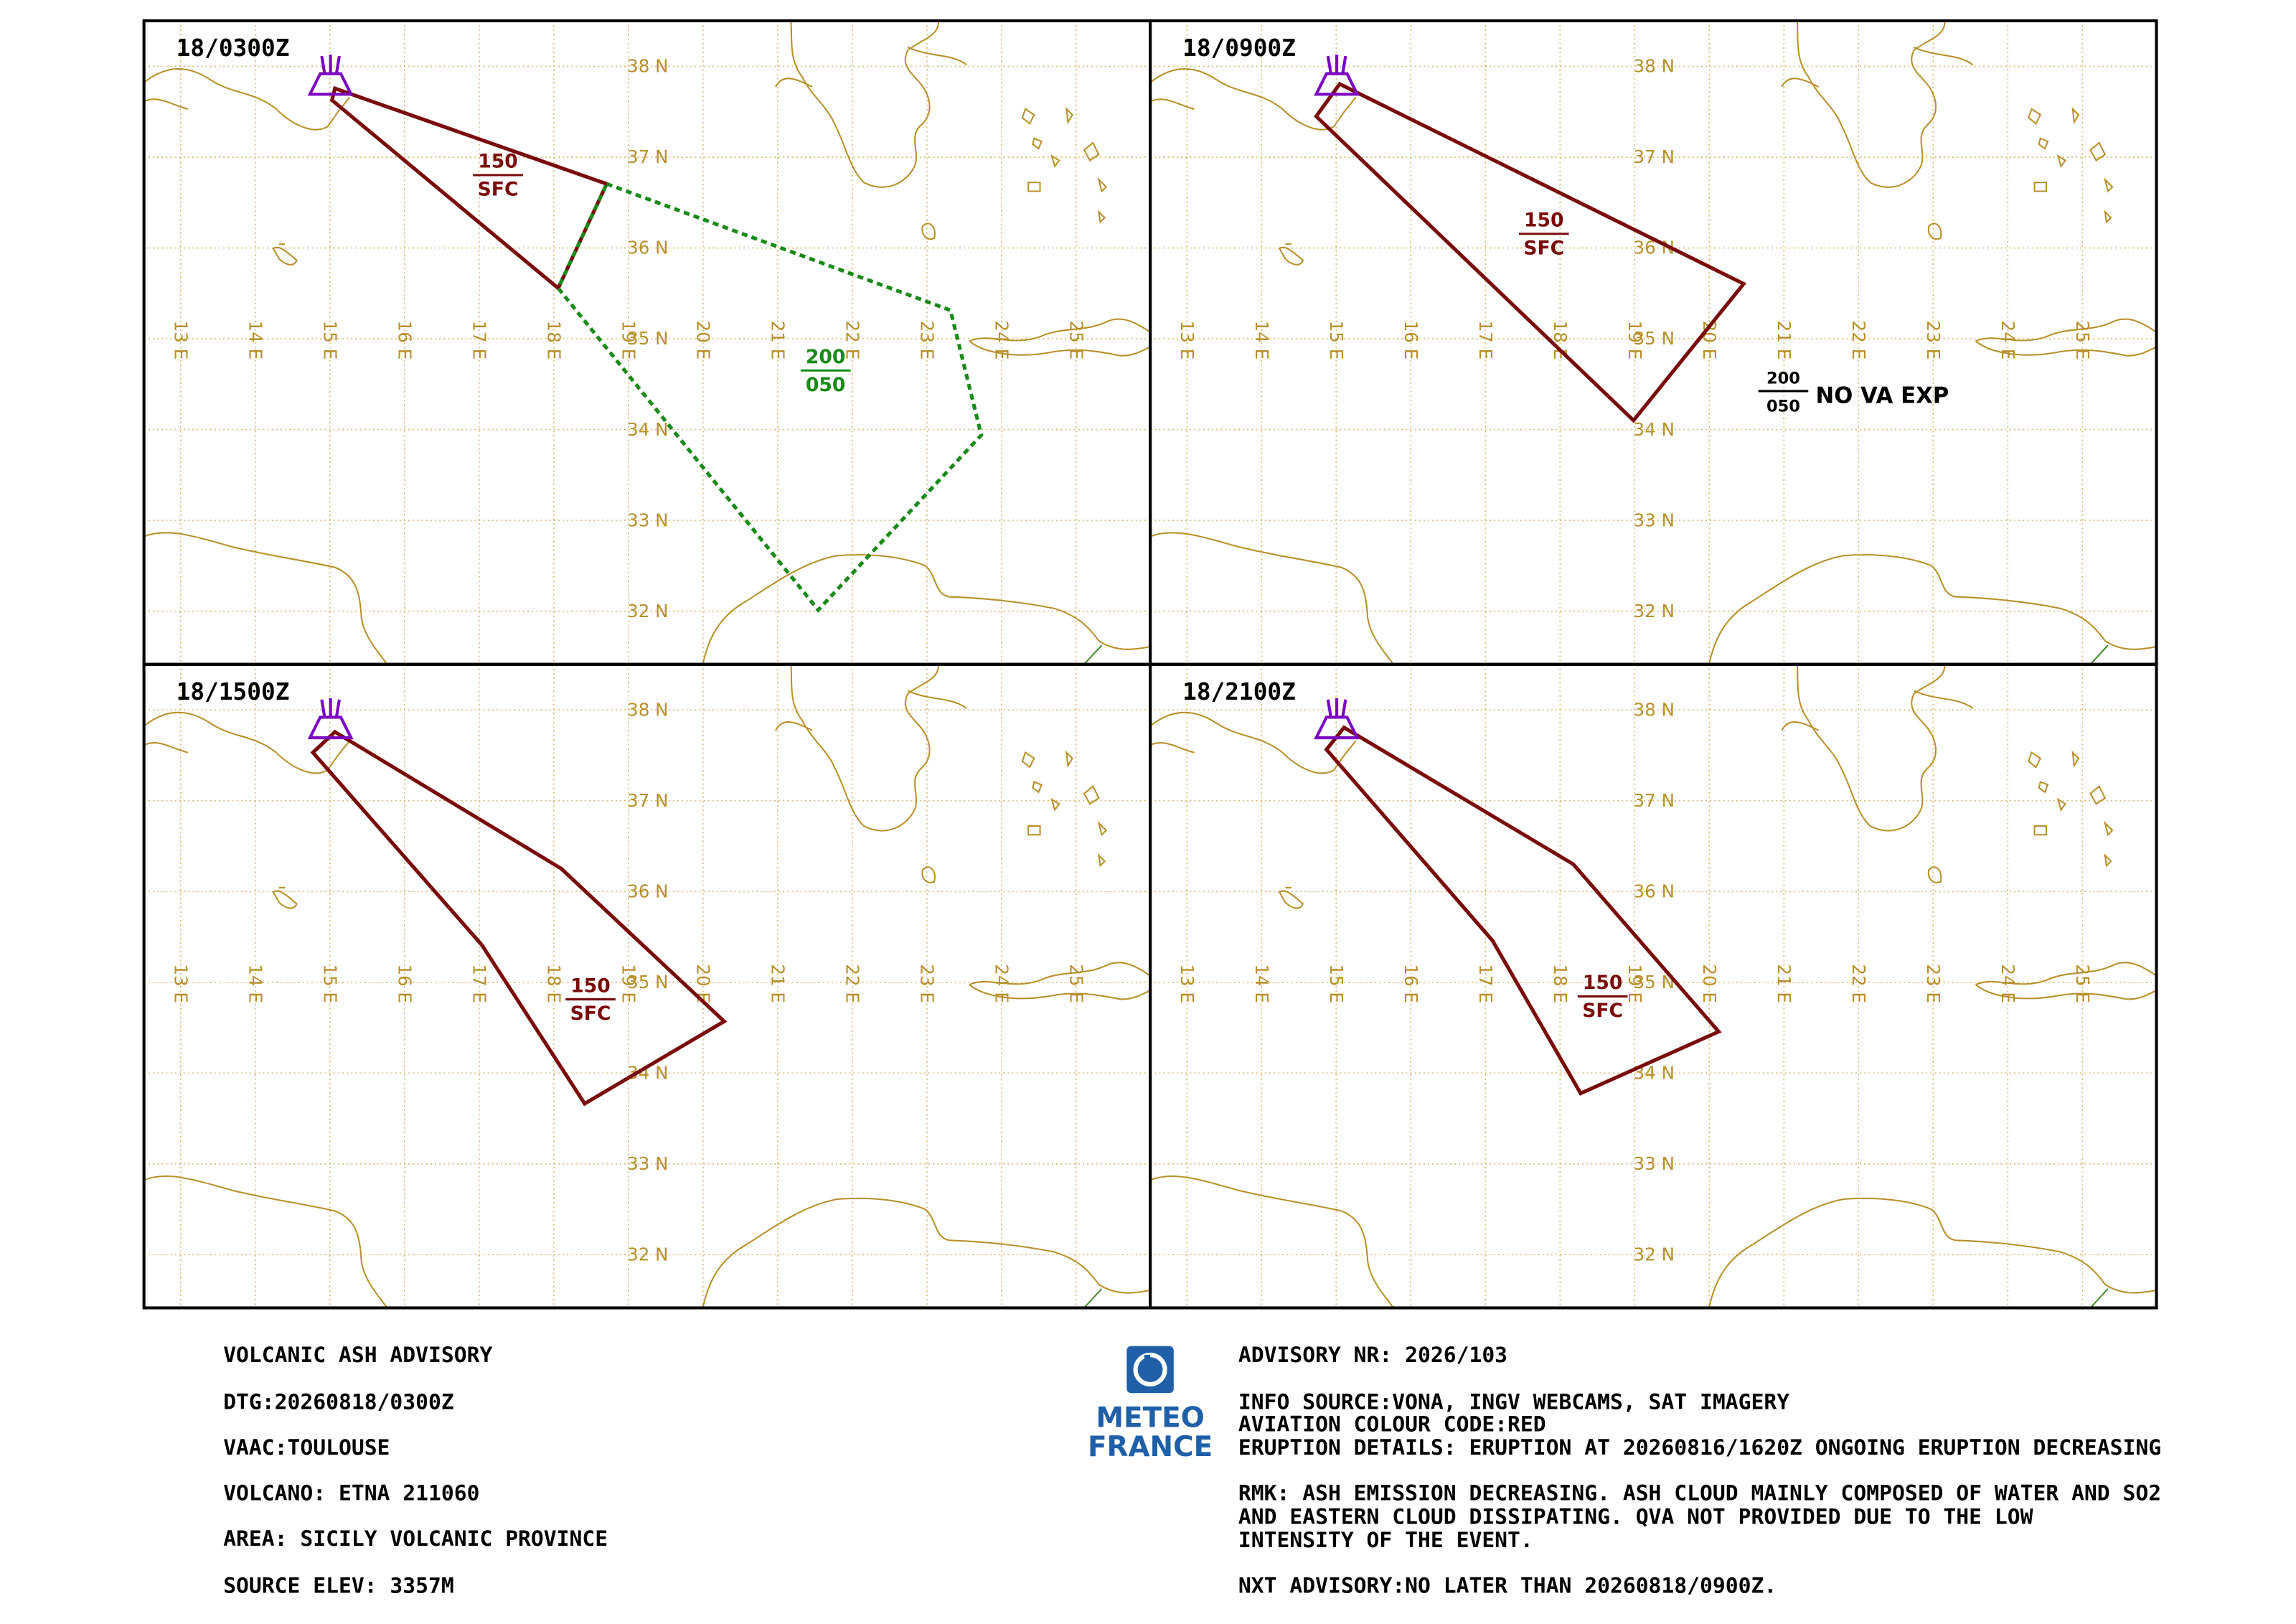  Describe the element at coordinates (415, 1538) in the screenshot. I see `advisory-line: AREA: SICILY VOLCANIC PROVINCE` at that location.